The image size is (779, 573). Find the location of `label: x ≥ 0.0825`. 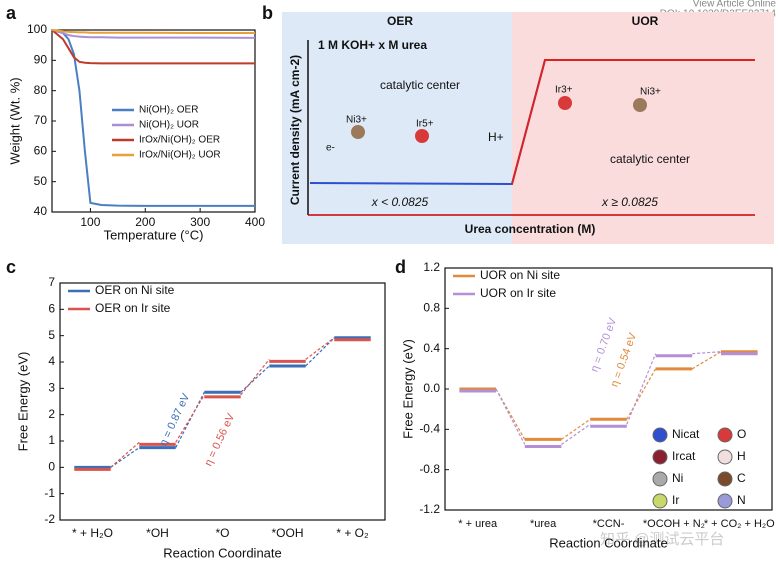

label: x ≥ 0.0825 is located at coordinates (629, 202).